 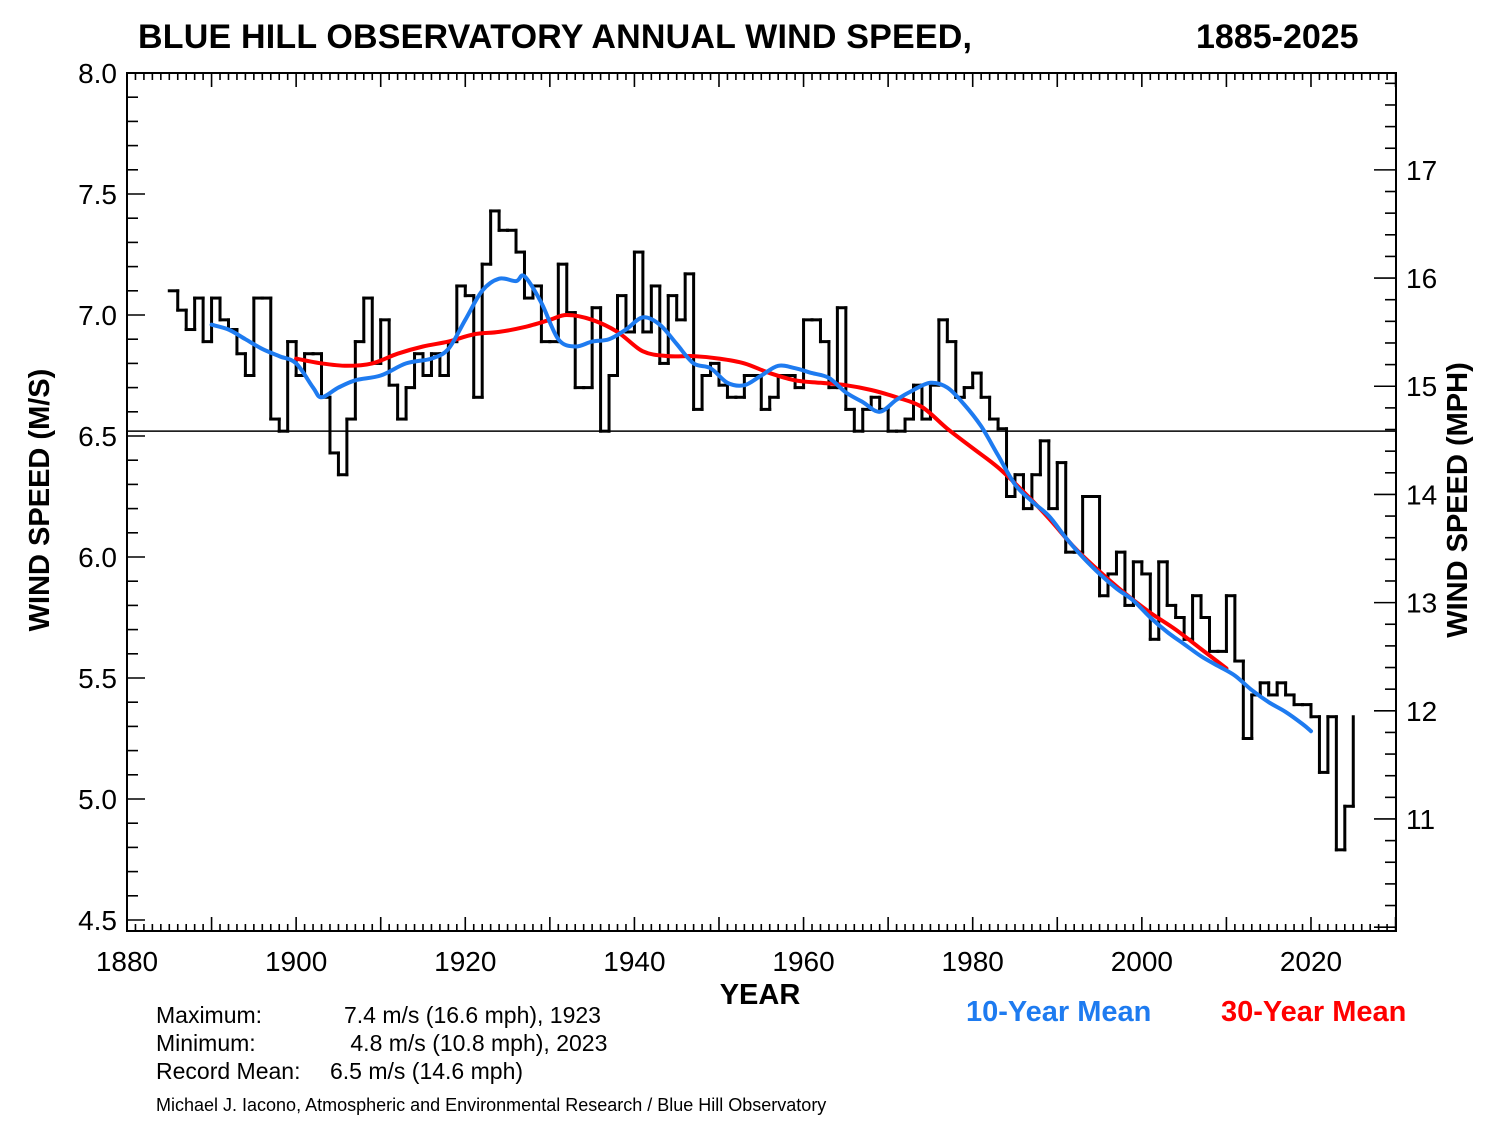 I want to click on x-tick-label: 2000, so click(x=1142, y=961).